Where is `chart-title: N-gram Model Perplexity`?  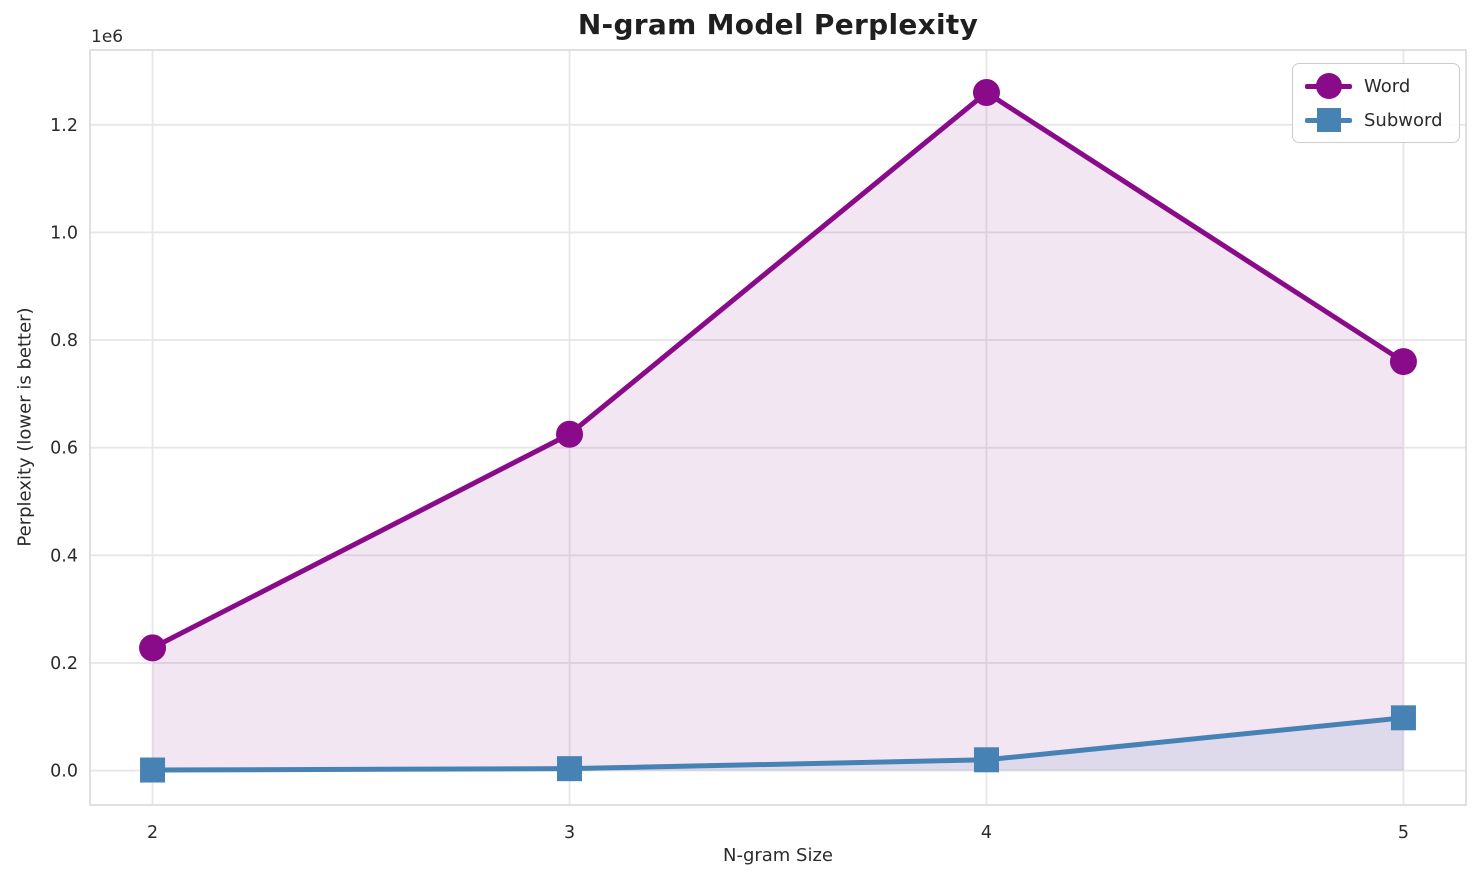 chart-title: N-gram Model Perplexity is located at coordinates (778, 24).